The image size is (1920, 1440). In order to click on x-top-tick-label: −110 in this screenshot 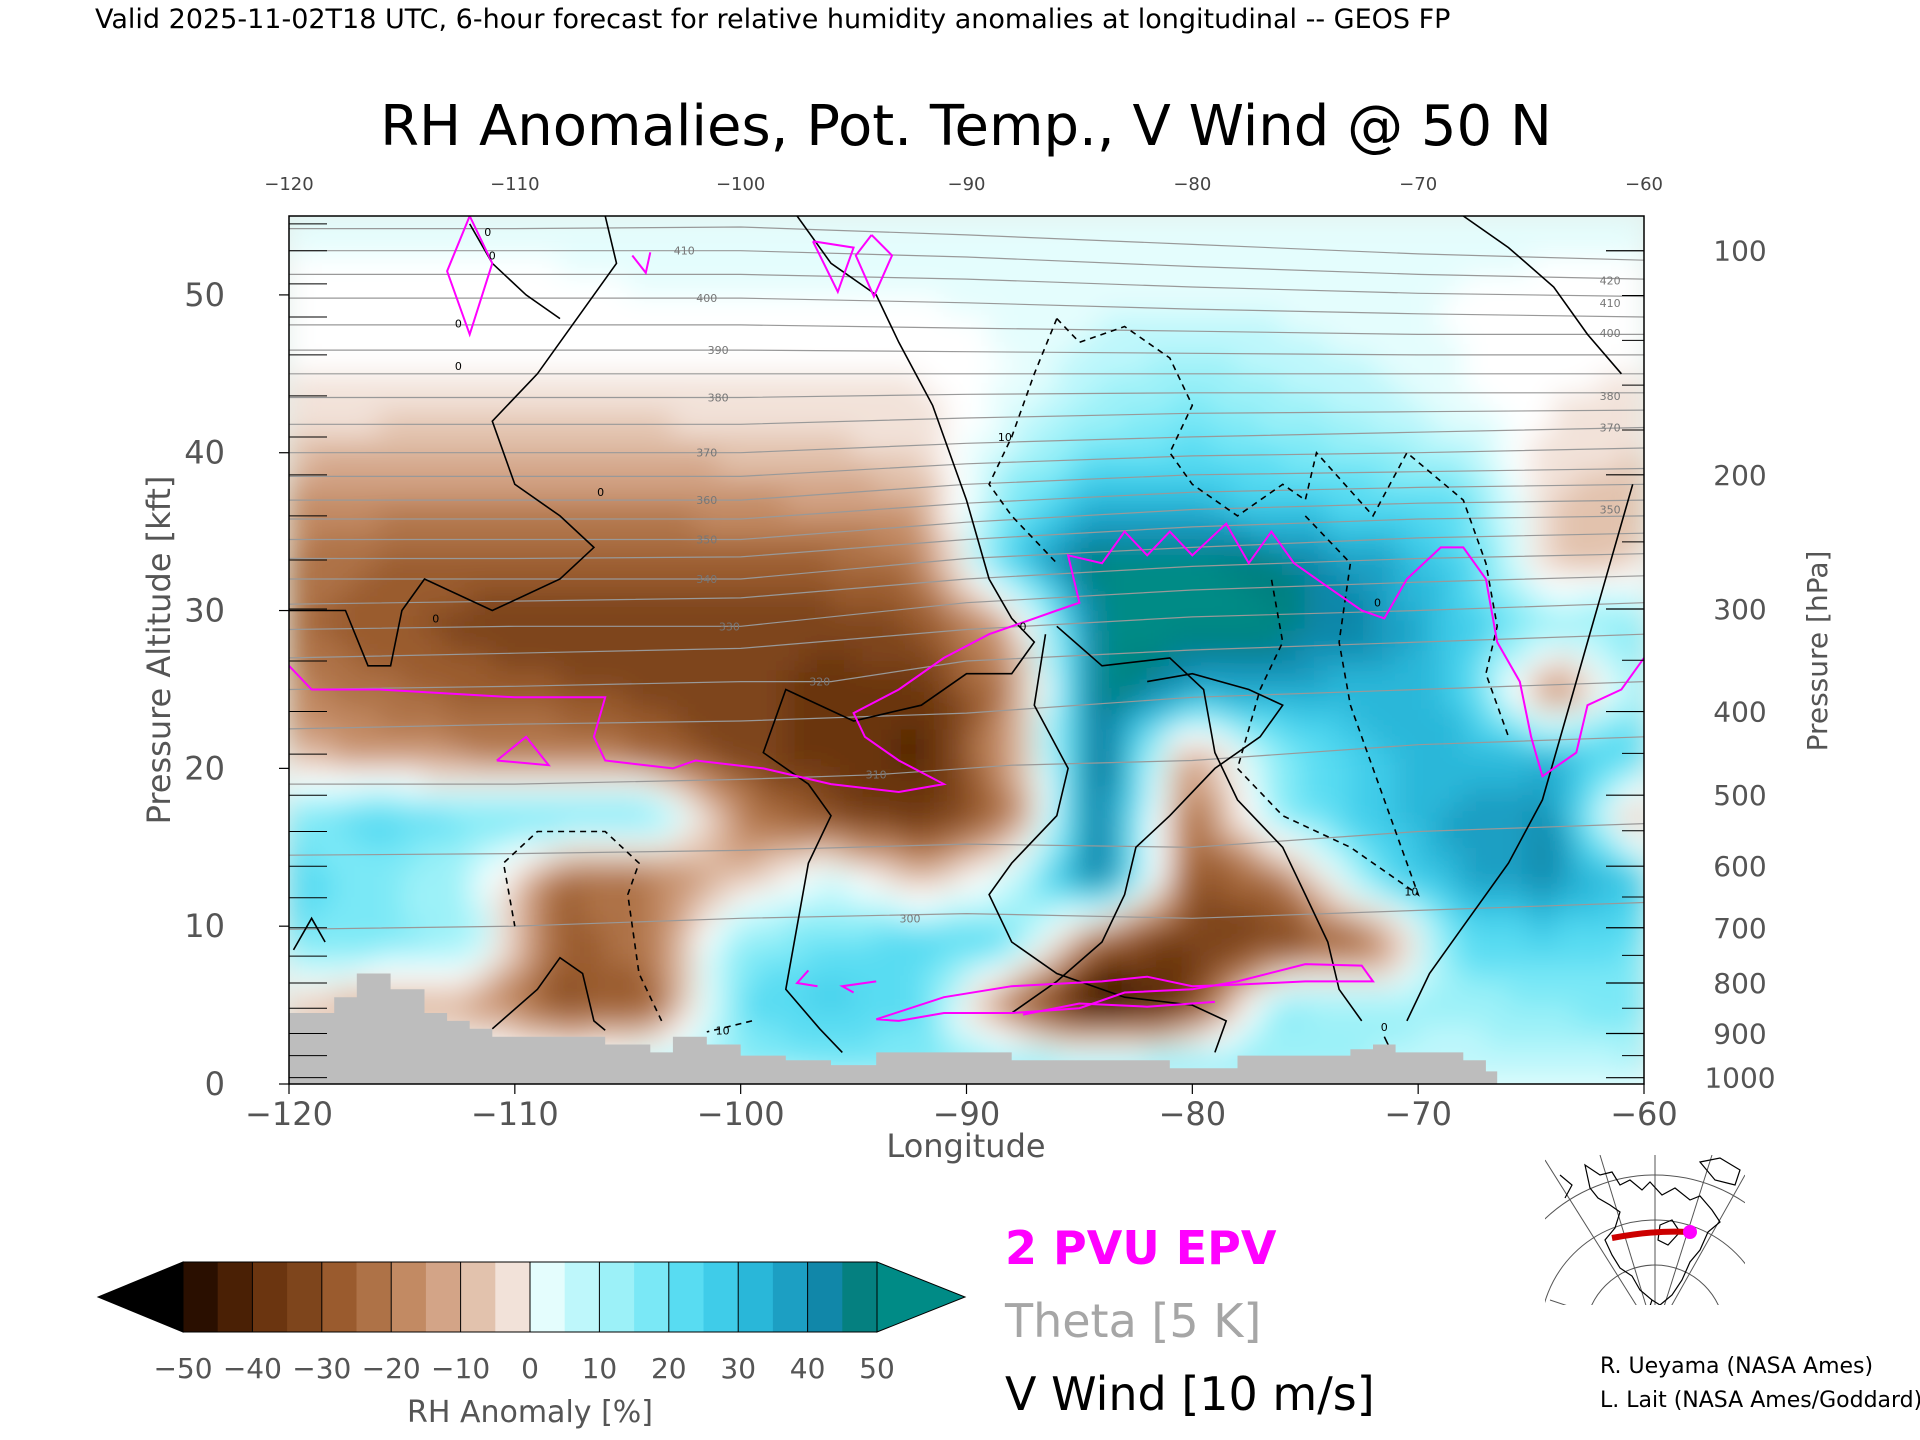, I will do `click(514, 184)`.